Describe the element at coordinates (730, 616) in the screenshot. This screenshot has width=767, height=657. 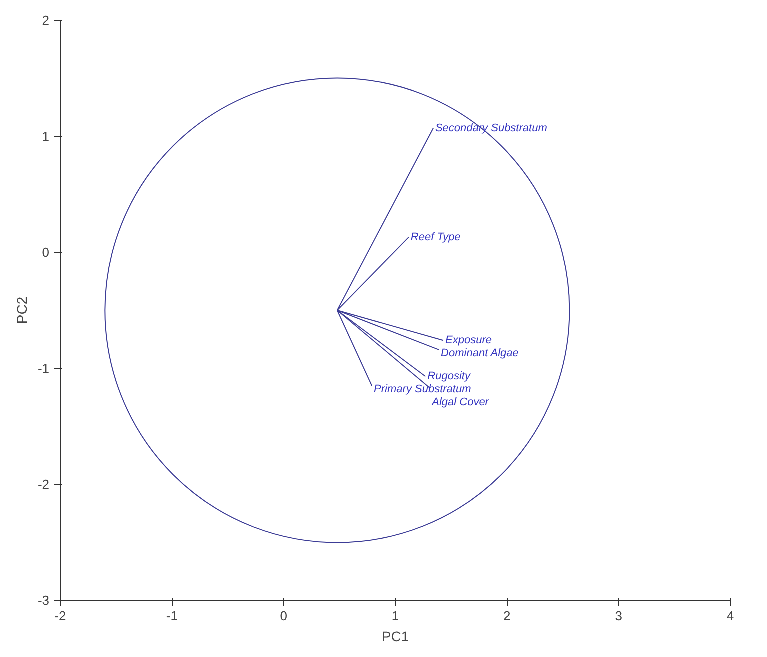
I see `x-tick-label: 4` at that location.